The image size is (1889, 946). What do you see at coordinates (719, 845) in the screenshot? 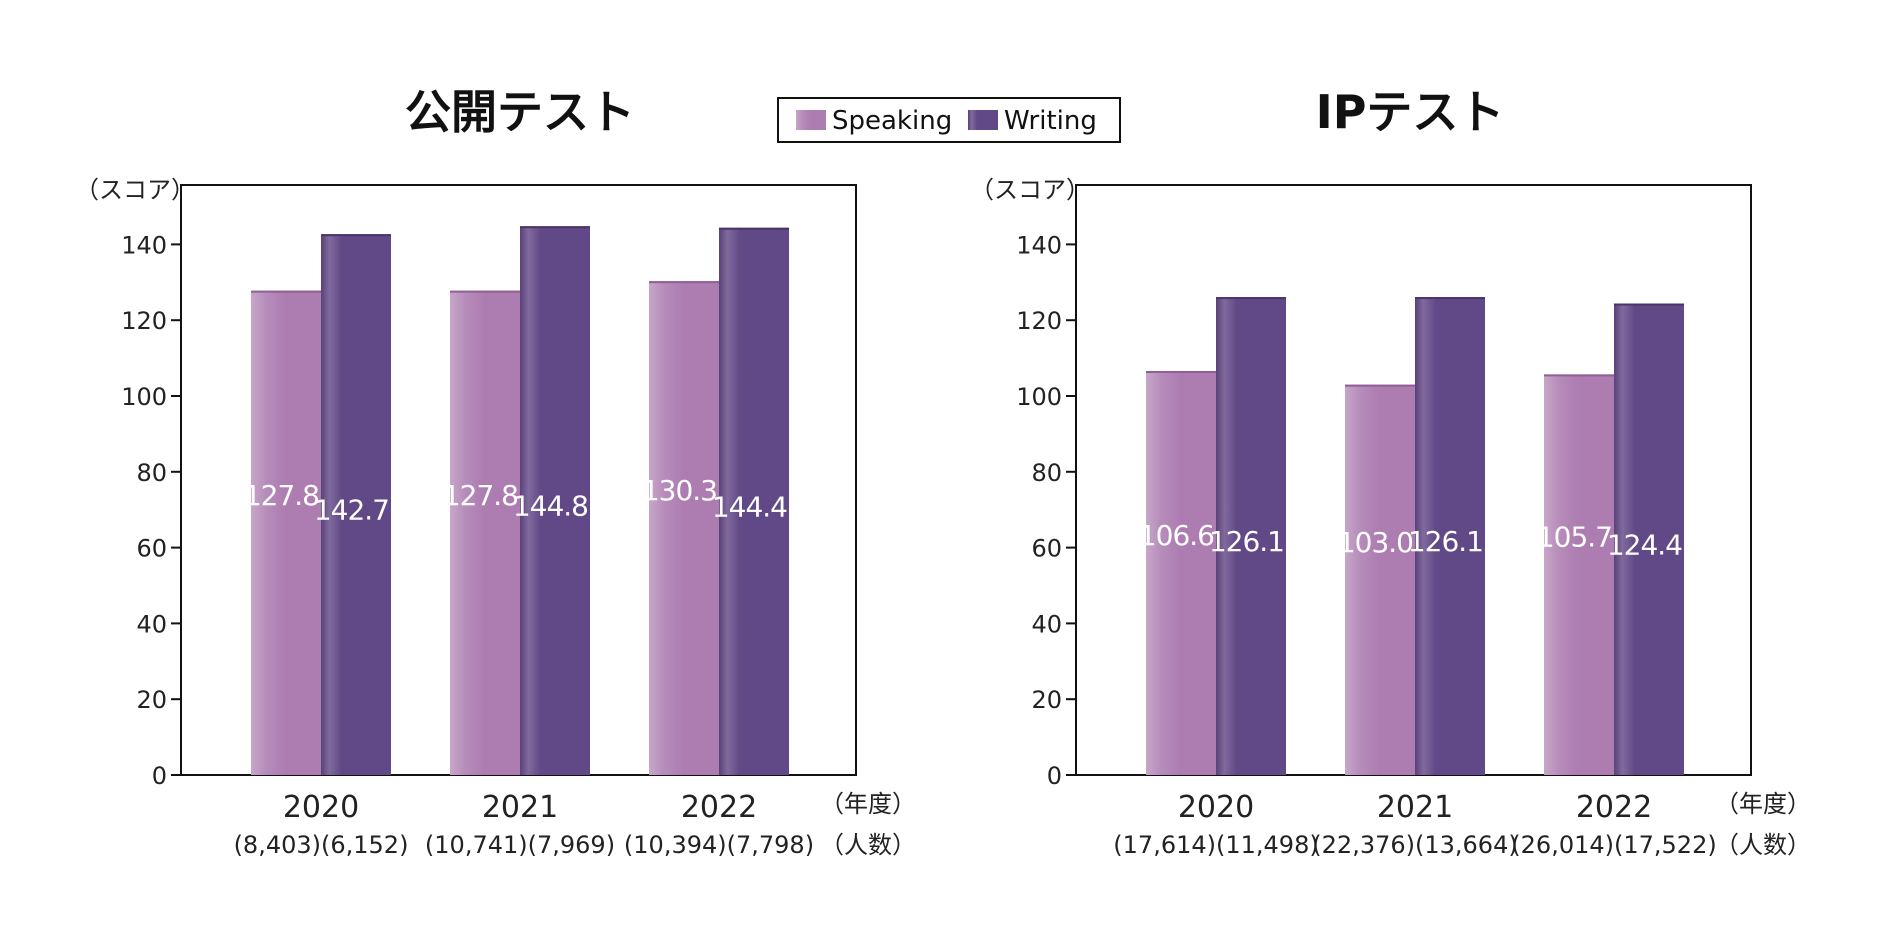
I see `respondent-count: (10,394)(7,798)` at bounding box center [719, 845].